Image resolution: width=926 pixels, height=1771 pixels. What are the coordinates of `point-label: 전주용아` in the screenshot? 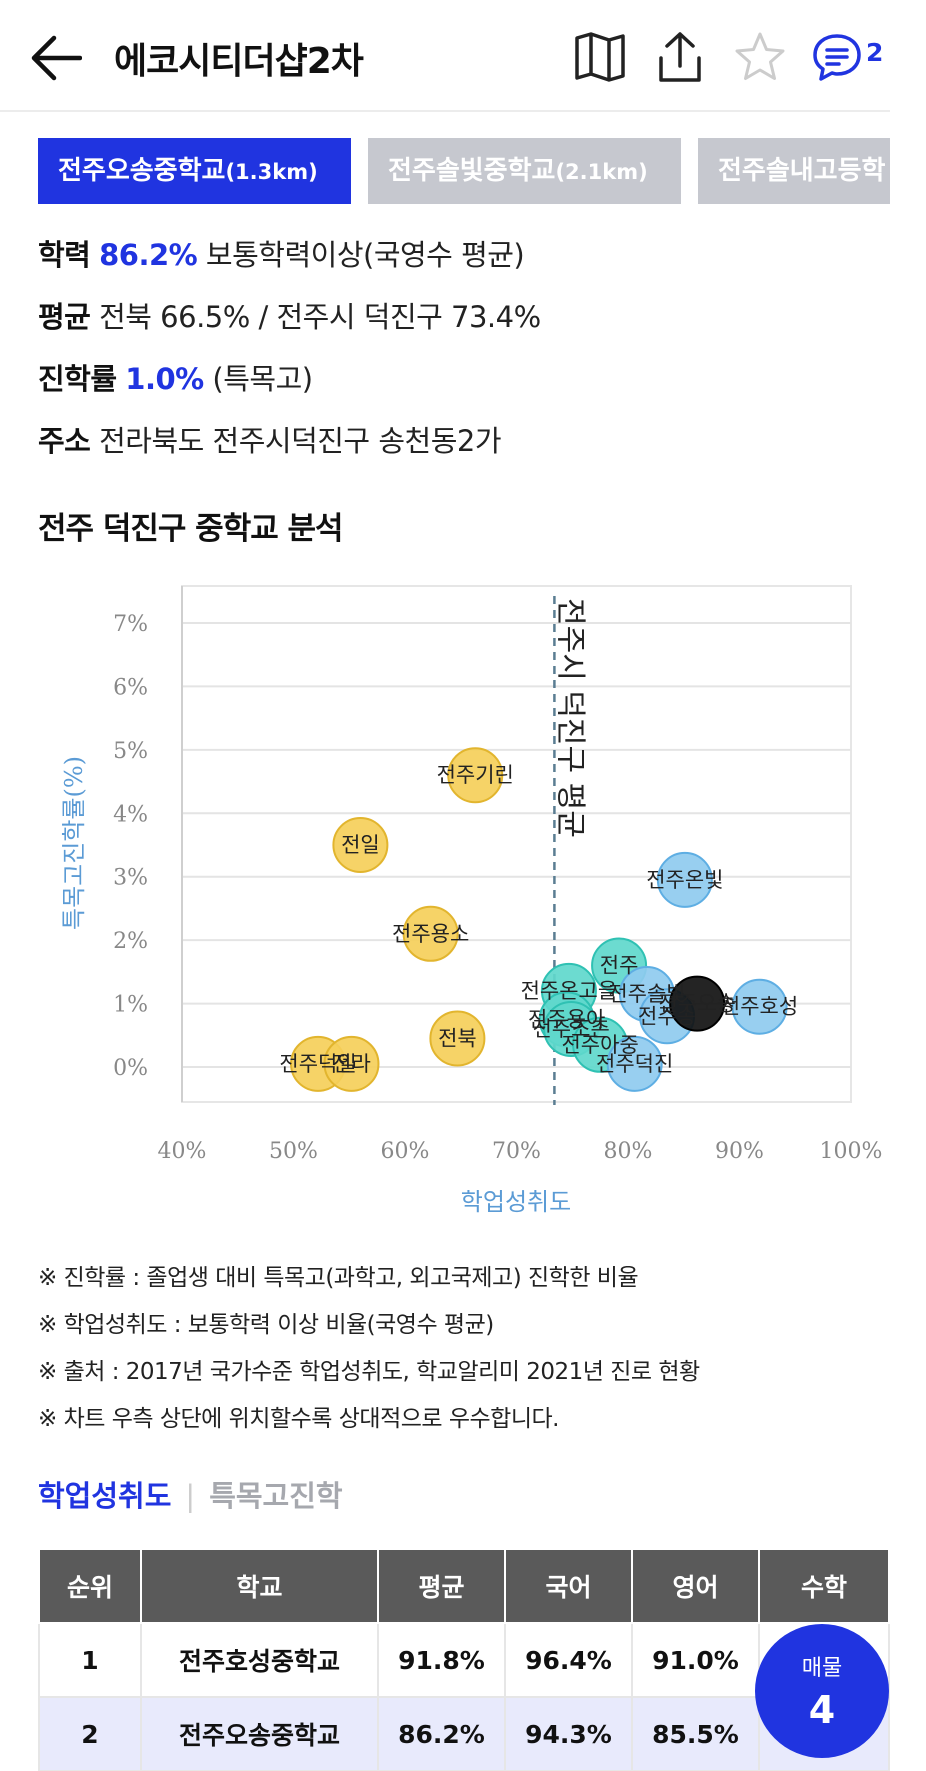 It's located at (566, 1019).